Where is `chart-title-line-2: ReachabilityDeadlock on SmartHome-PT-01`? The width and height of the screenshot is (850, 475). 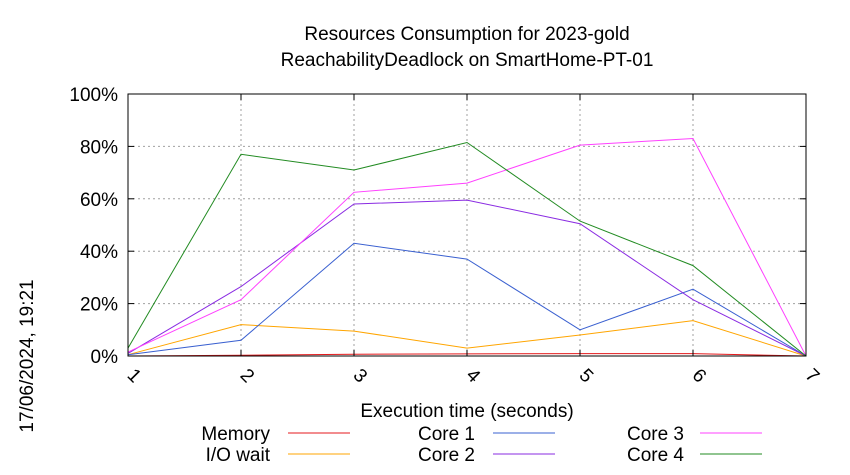
chart-title-line-2: ReachabilityDeadlock on SmartHome-PT-01 is located at coordinates (467, 60).